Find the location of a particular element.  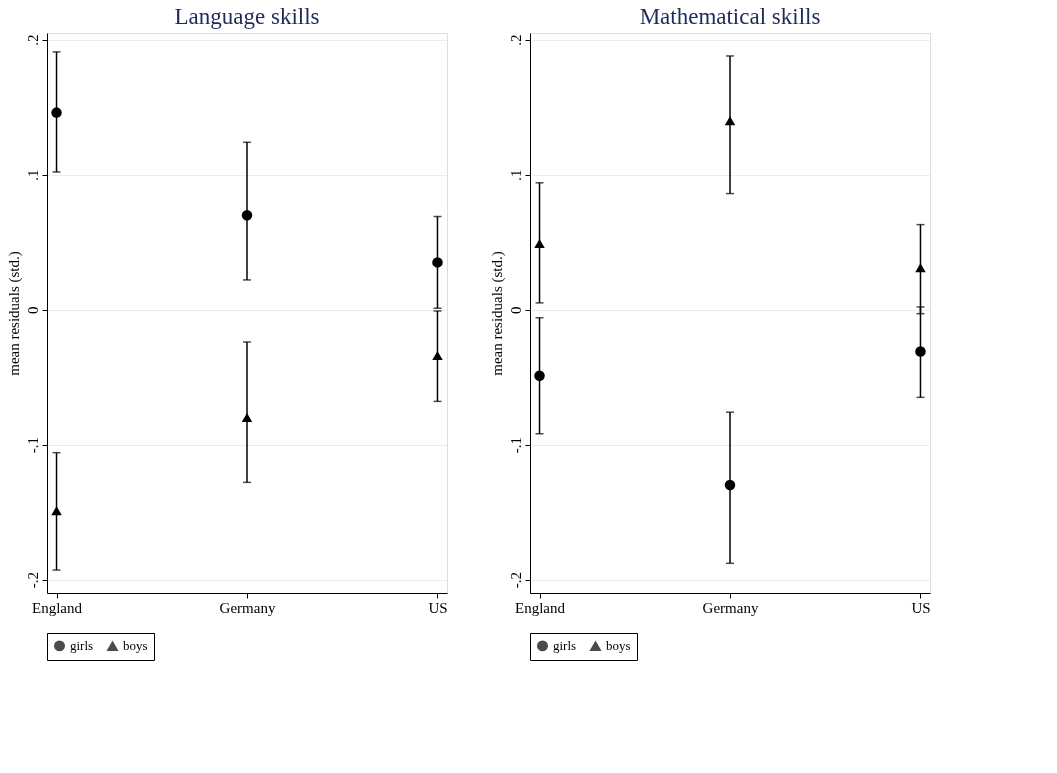

chart-title: Language skills is located at coordinates (247, 16).